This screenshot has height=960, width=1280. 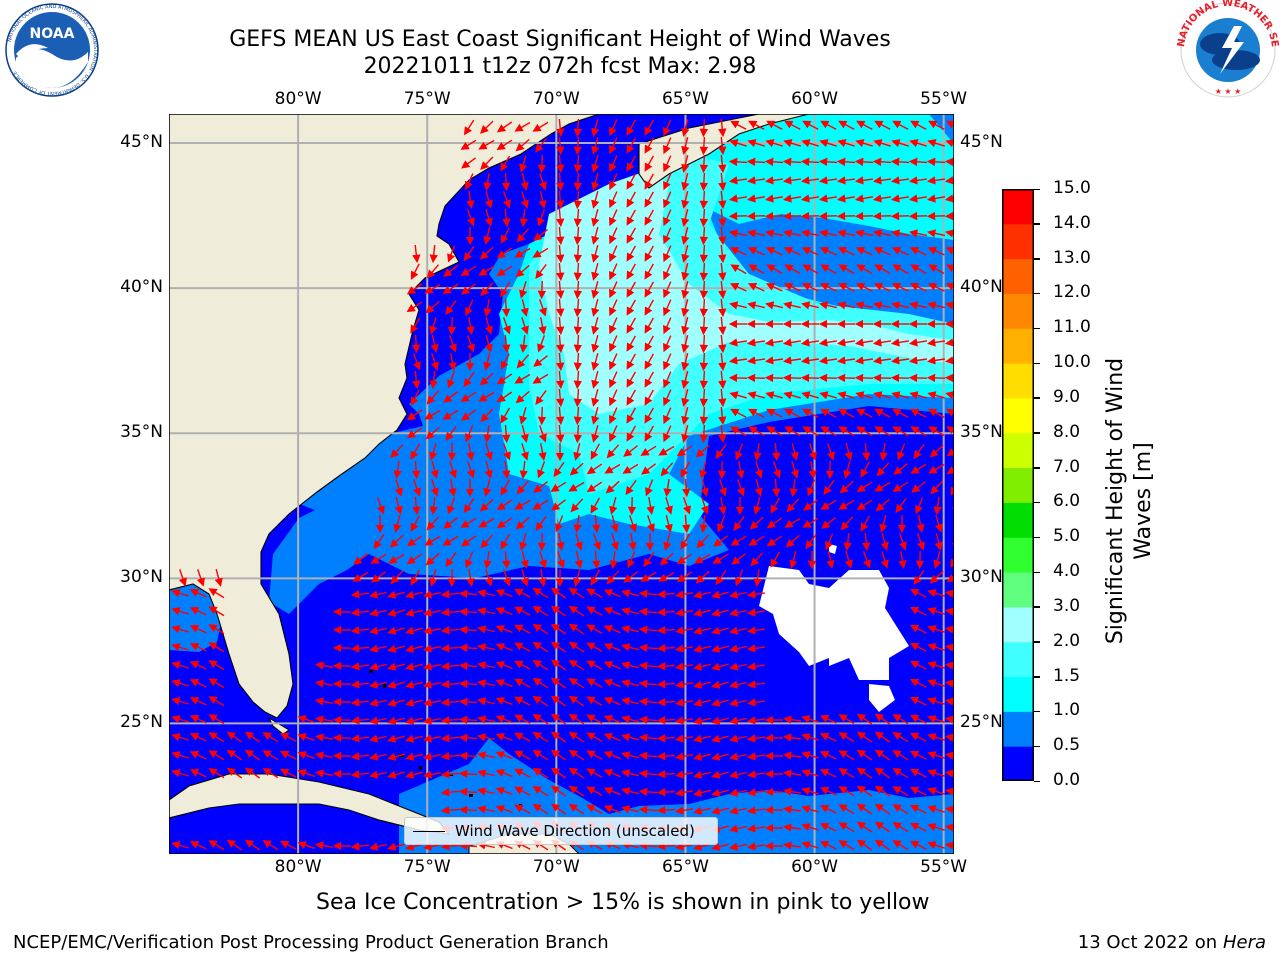 I want to click on colorbar-tick-label: 5.0, so click(x=1067, y=536).